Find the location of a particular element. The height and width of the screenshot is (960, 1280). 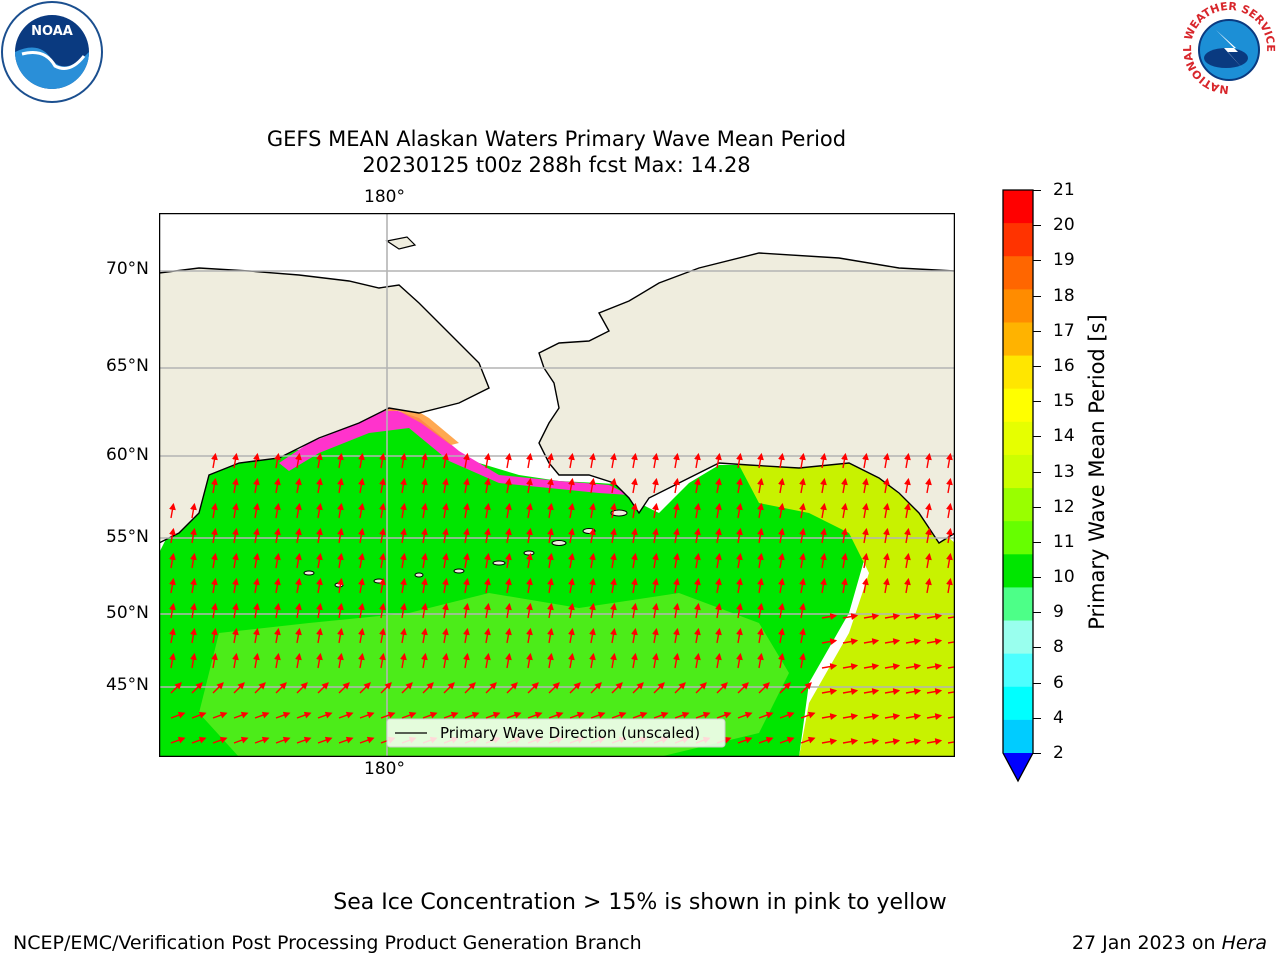

lat-label-50: 50°N is located at coordinates (127, 613).